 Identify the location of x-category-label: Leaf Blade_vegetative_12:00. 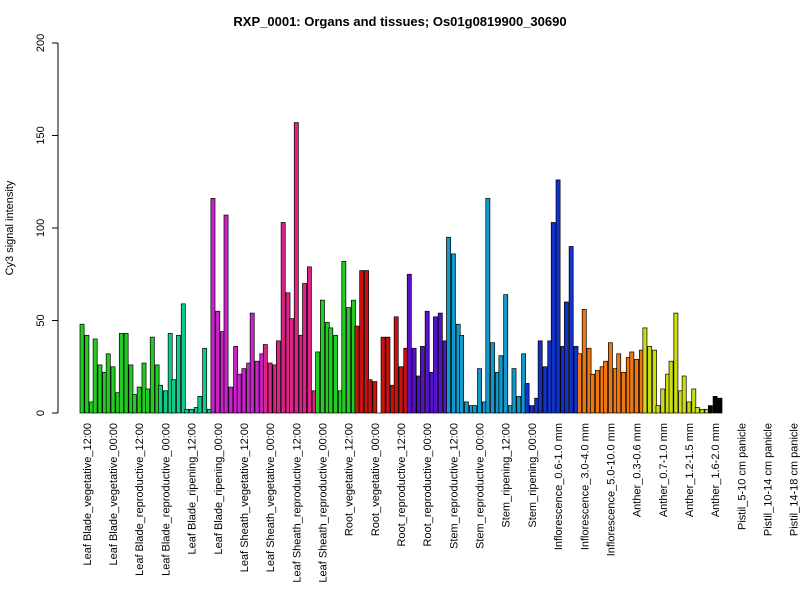
(88, 494).